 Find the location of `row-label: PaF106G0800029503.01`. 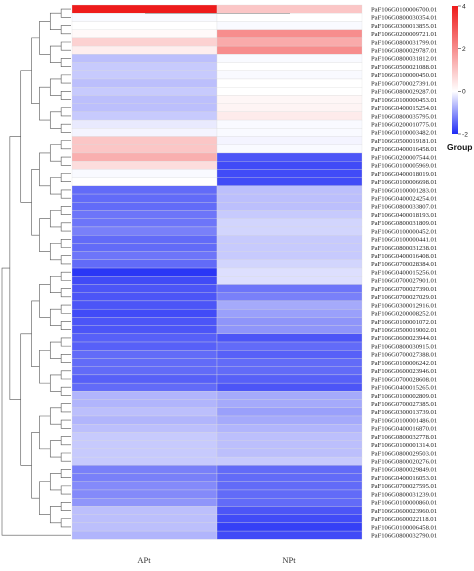

row-label: PaF106G0800029503.01 is located at coordinates (404, 453).